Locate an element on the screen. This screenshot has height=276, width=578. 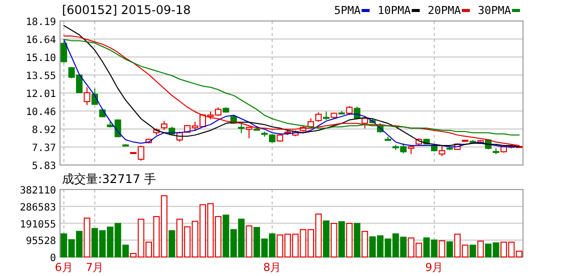
y-tick-label: 191055 is located at coordinates (38, 224).